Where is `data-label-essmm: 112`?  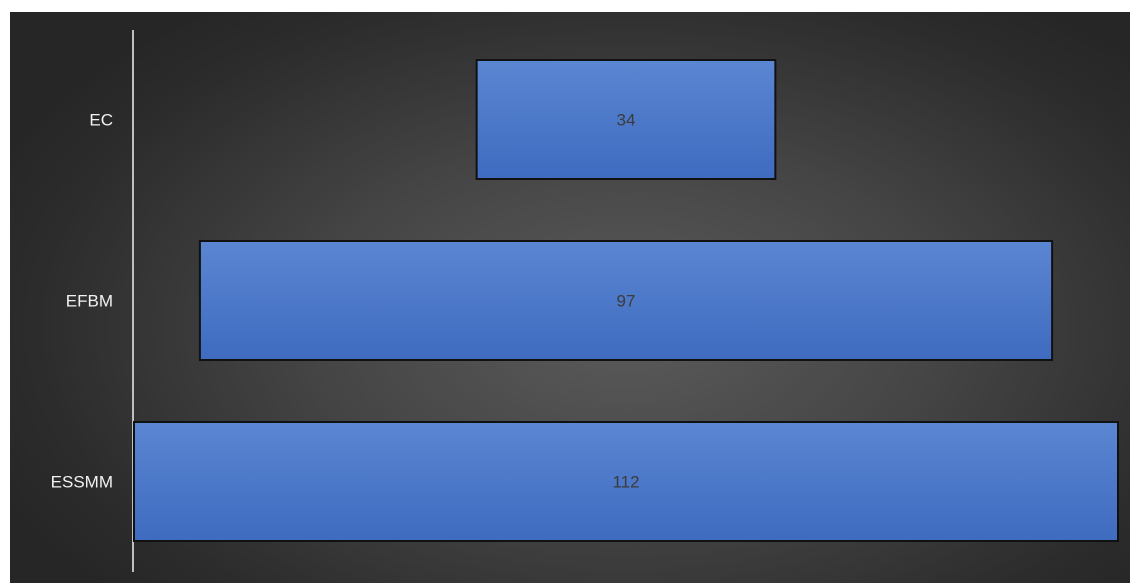
data-label-essmm: 112 is located at coordinates (625, 482).